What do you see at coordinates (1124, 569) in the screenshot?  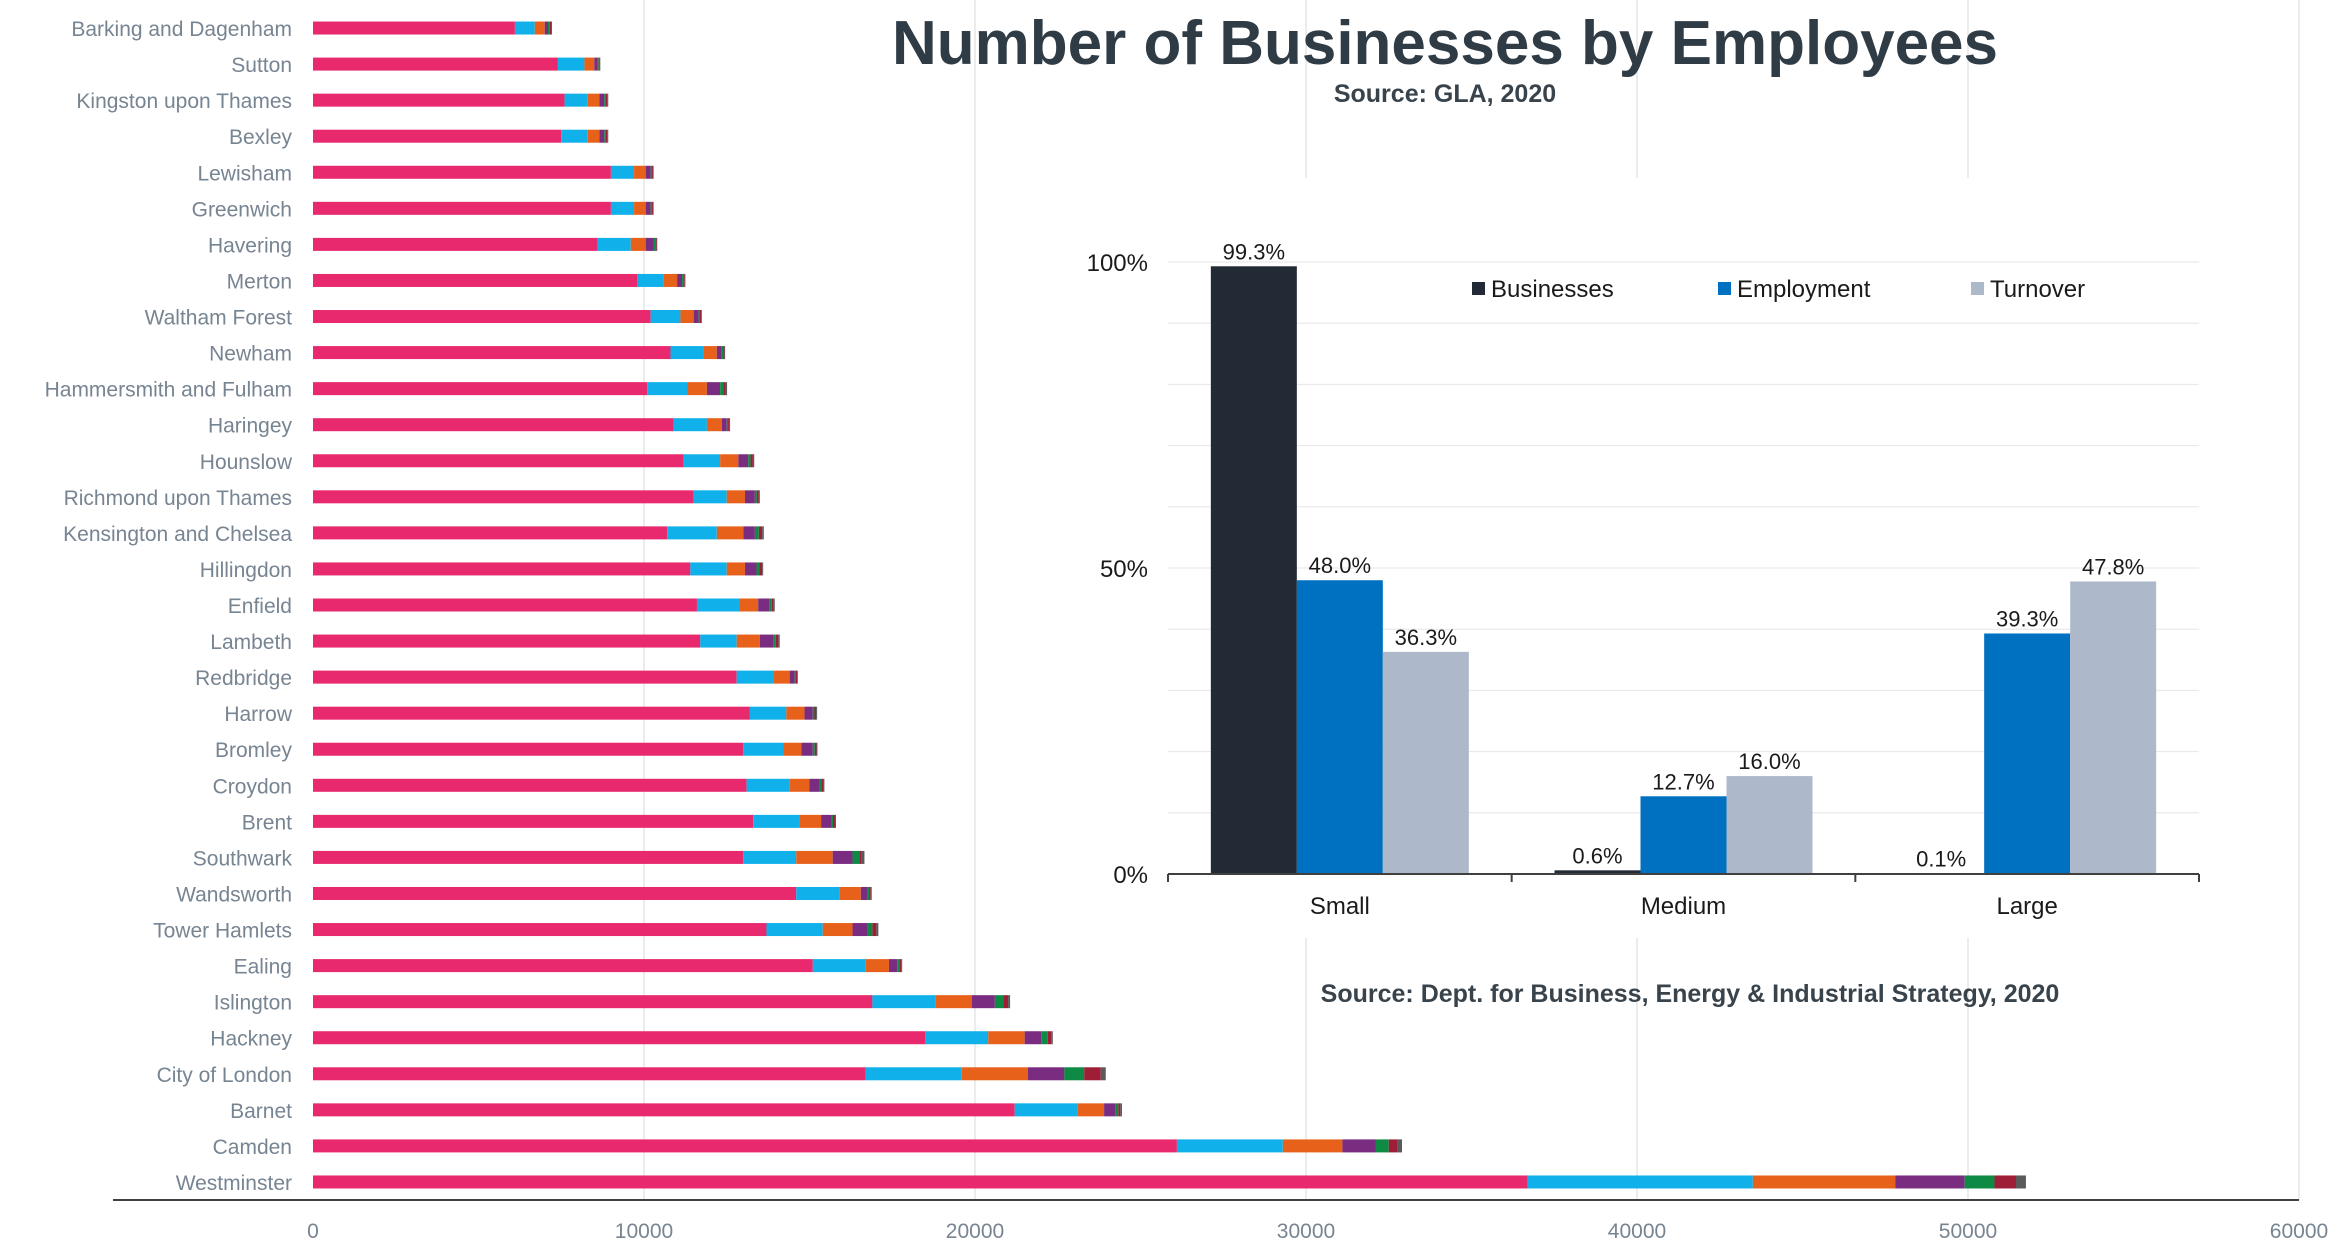 I see `inset-y-tick-label: 50%` at bounding box center [1124, 569].